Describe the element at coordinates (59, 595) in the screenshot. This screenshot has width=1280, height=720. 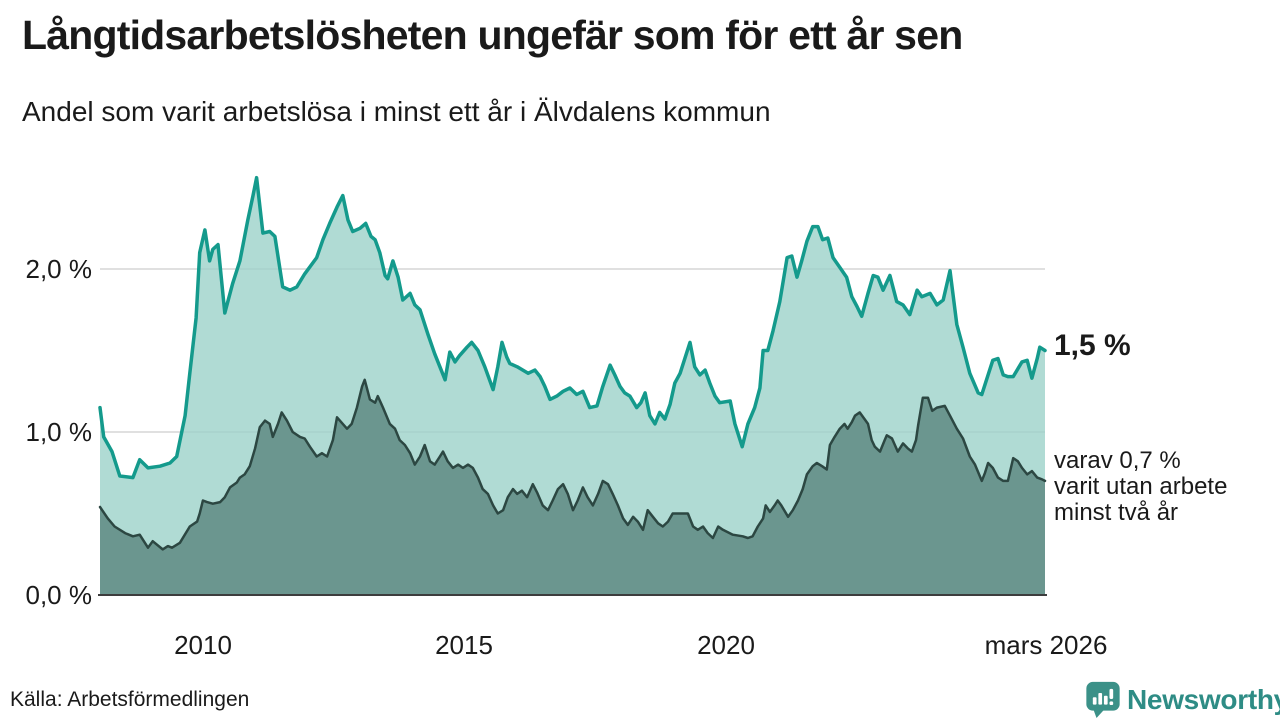
I see `y-axis-label-0: 0,0 %` at that location.